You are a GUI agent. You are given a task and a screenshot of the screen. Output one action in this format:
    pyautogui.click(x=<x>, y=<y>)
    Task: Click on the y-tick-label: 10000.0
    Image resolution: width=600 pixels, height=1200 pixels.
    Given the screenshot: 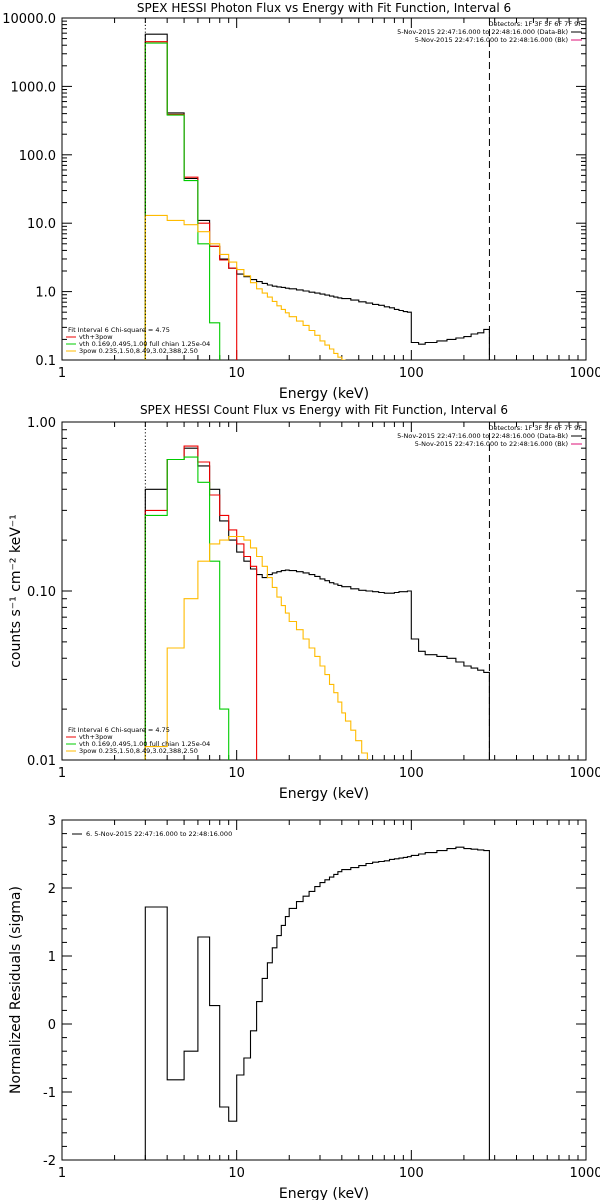 What is the action you would take?
    pyautogui.click(x=29, y=19)
    